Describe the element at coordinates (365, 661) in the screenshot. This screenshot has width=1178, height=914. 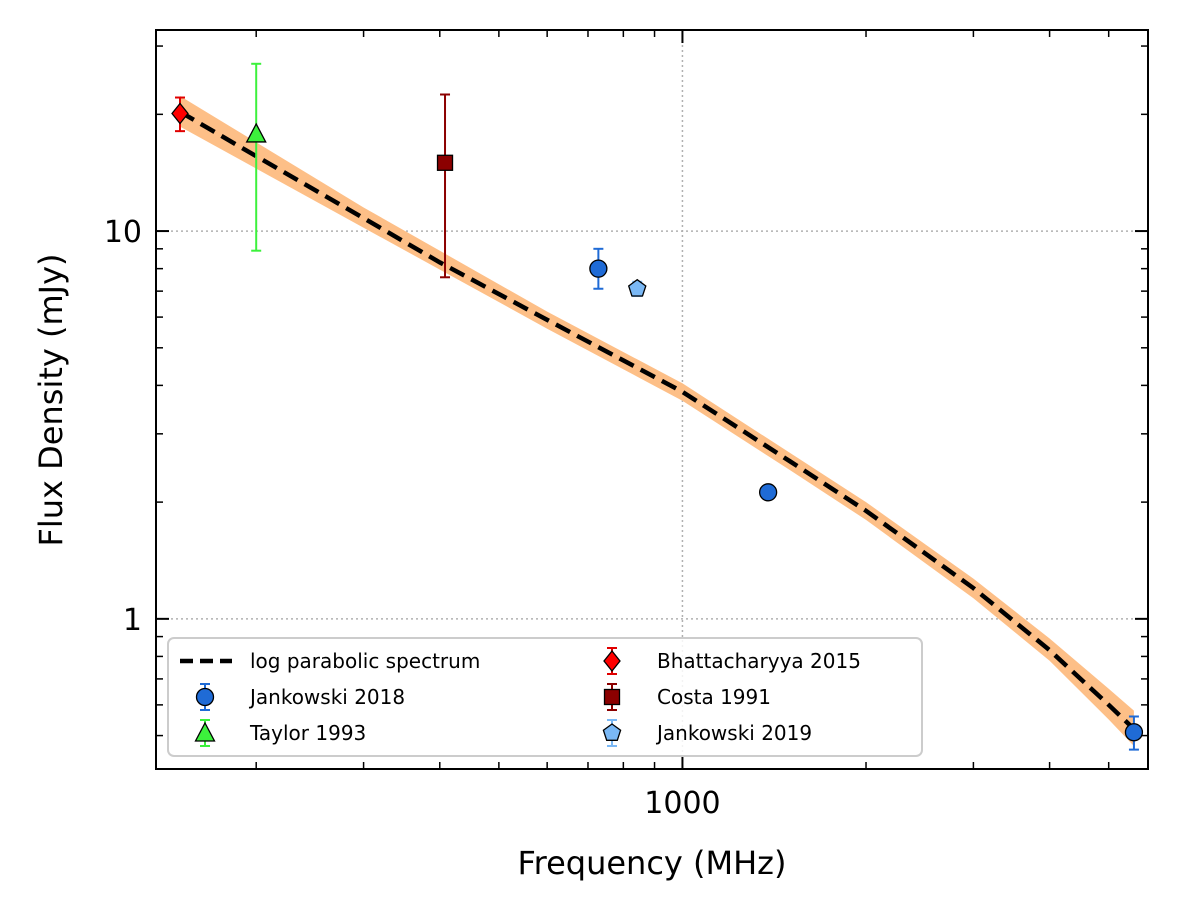
I see `legend-label: log parabolic spectrum` at that location.